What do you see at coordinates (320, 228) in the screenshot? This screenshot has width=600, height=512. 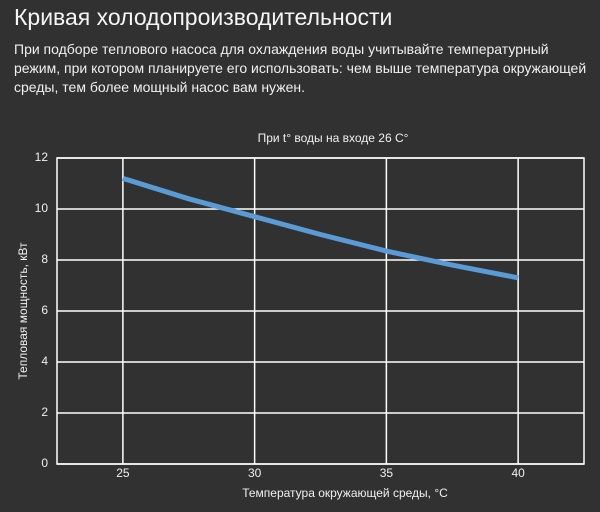 I see `data-line` at bounding box center [320, 228].